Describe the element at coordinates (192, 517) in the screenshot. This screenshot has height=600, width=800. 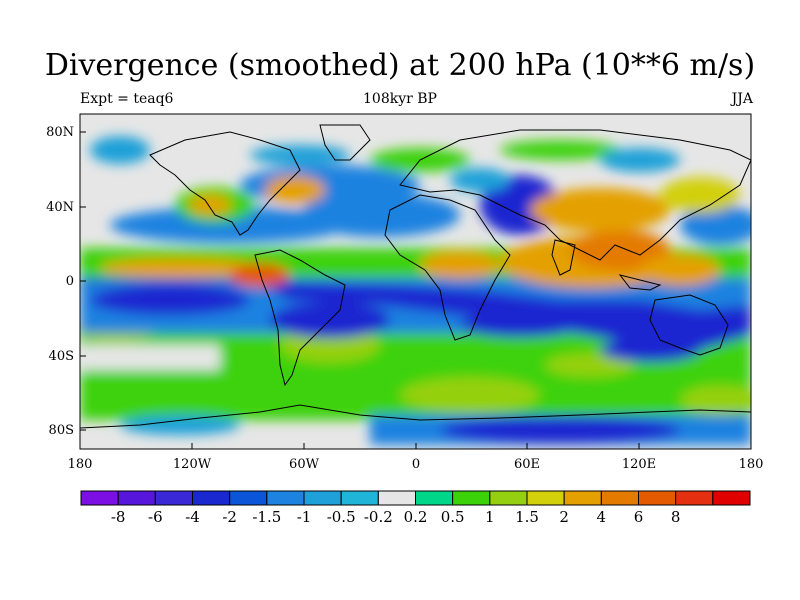
I see `colorbar-label: -4` at that location.